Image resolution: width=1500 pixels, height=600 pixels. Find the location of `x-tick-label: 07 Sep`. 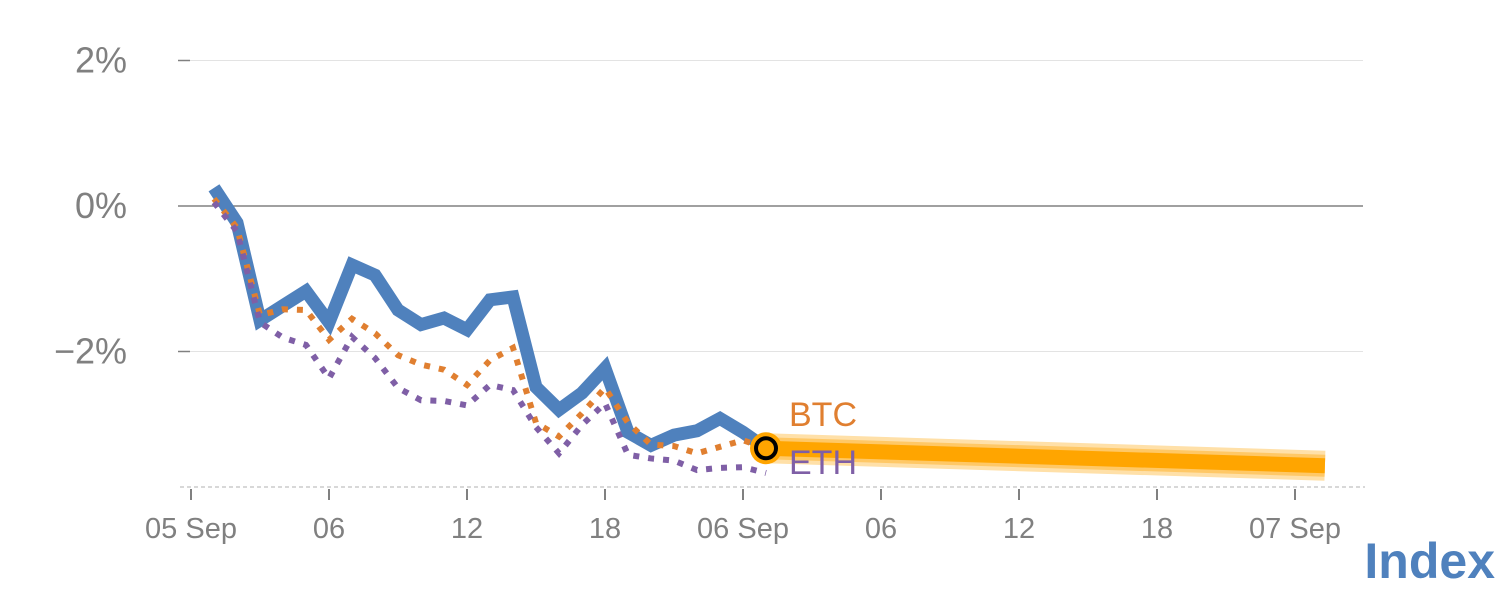

x-tick-label: 07 Sep is located at coordinates (1295, 529).